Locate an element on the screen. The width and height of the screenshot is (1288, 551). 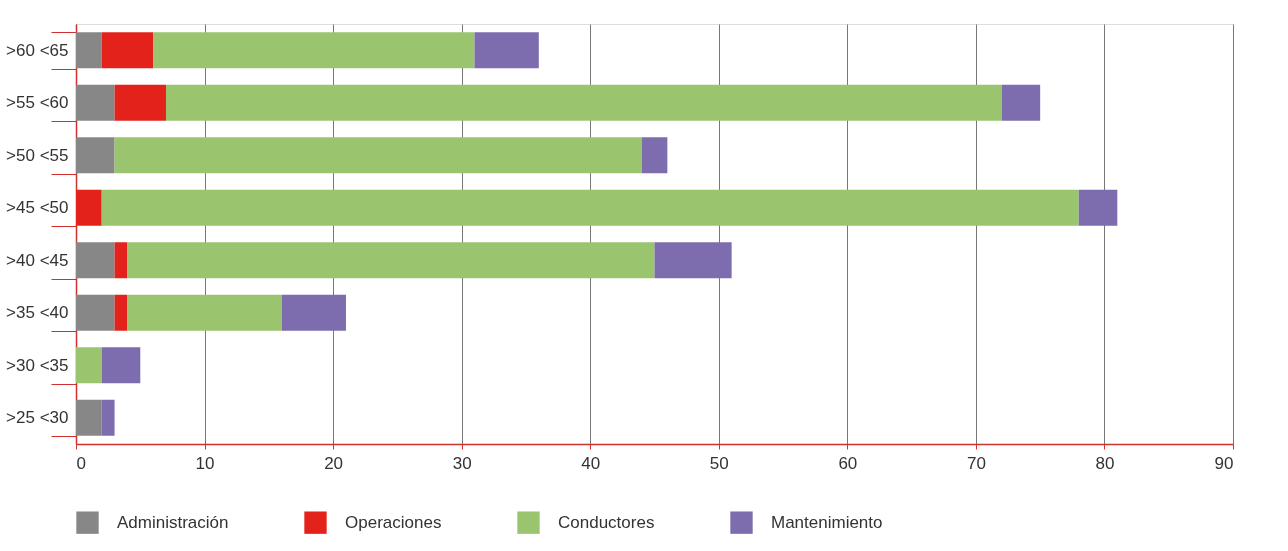
x-tick-label: 20 is located at coordinates (334, 463).